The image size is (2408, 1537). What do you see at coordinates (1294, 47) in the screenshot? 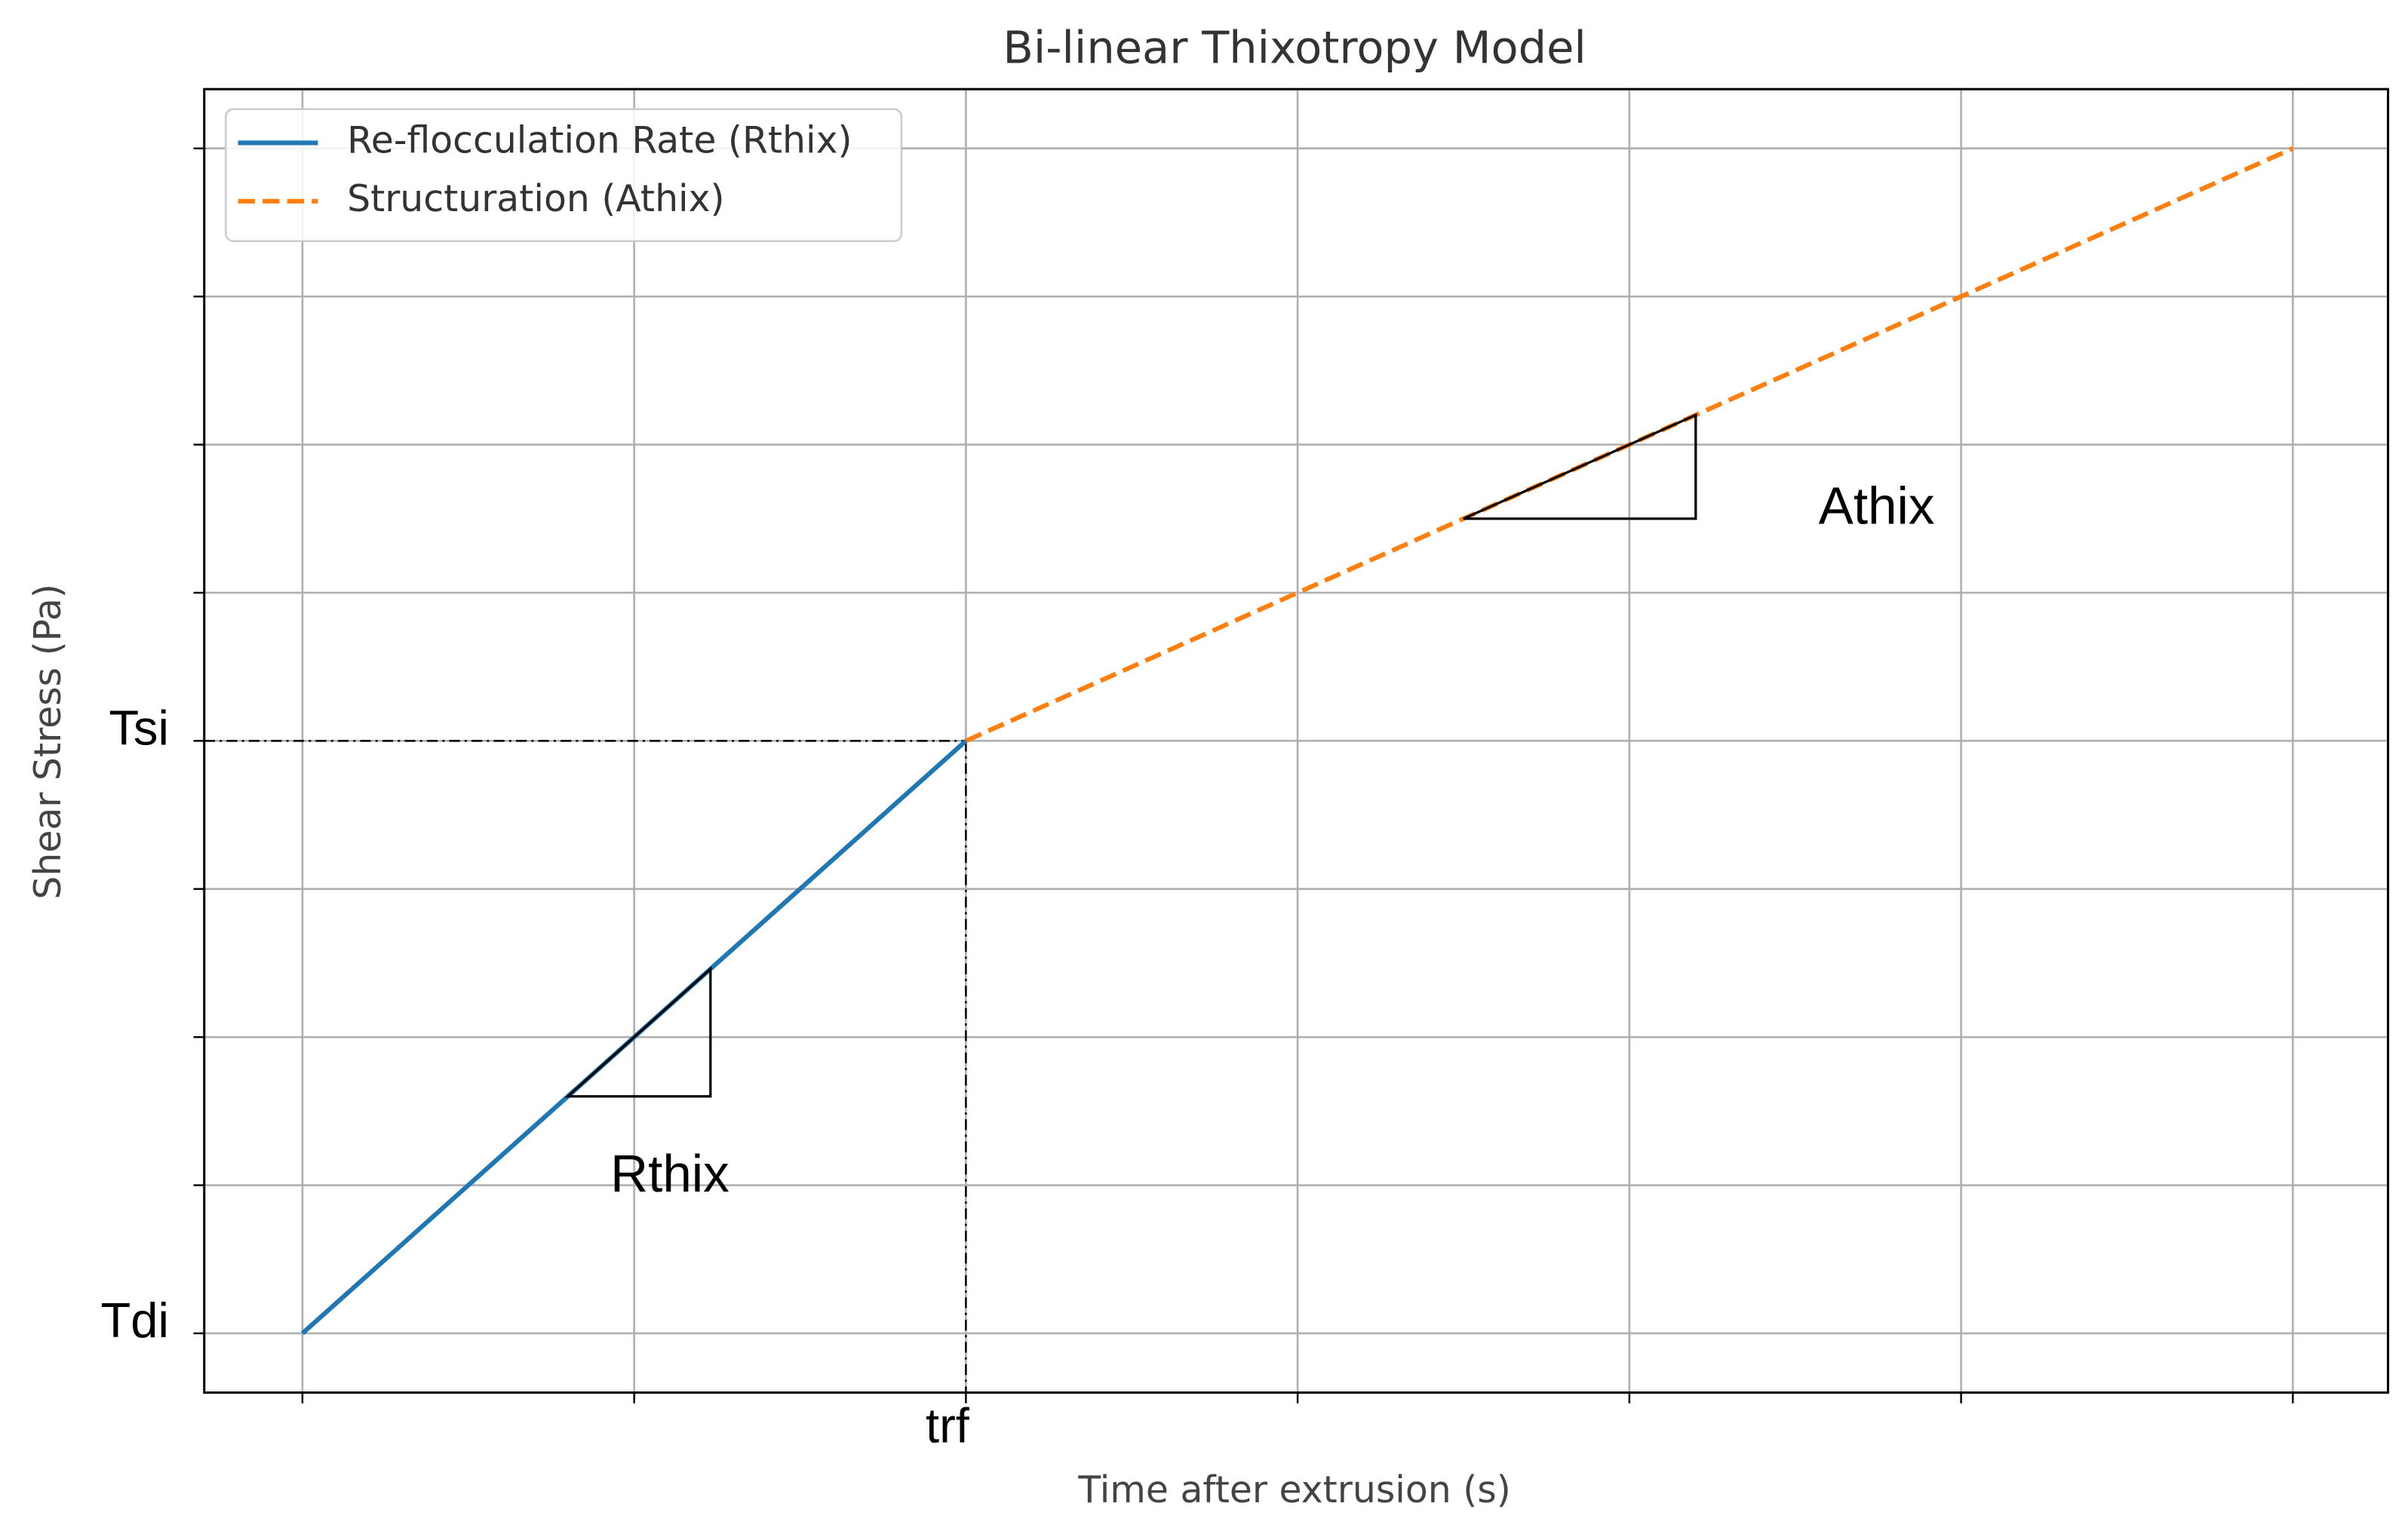
I see `chart-title: Bi-linear Thixotropy Model` at bounding box center [1294, 47].